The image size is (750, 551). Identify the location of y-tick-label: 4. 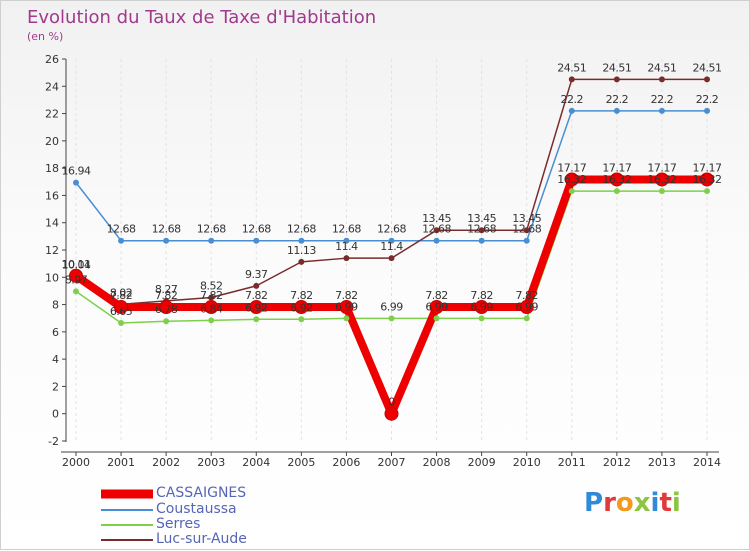
(55, 359).